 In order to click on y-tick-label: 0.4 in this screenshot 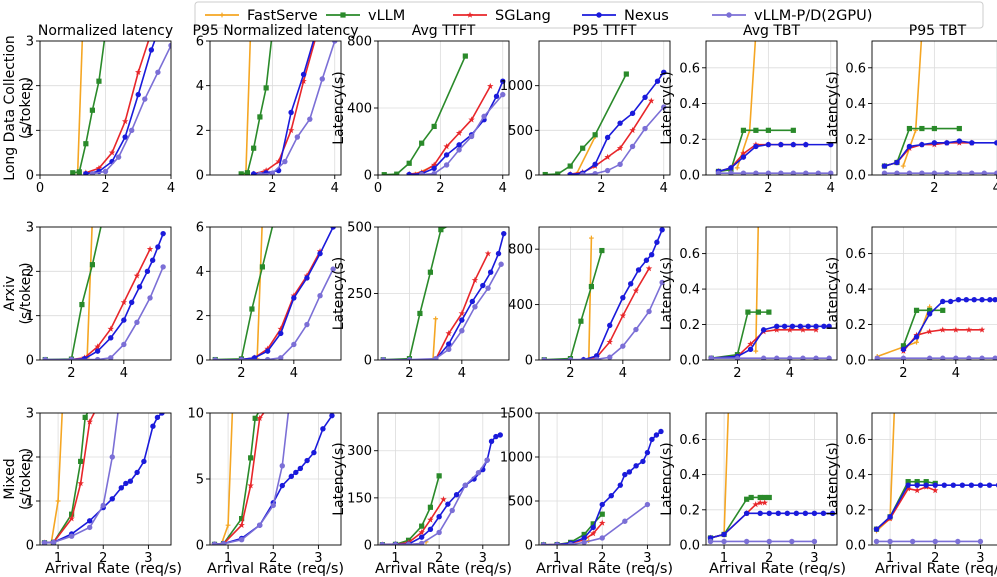, I will do `click(689, 475)`.